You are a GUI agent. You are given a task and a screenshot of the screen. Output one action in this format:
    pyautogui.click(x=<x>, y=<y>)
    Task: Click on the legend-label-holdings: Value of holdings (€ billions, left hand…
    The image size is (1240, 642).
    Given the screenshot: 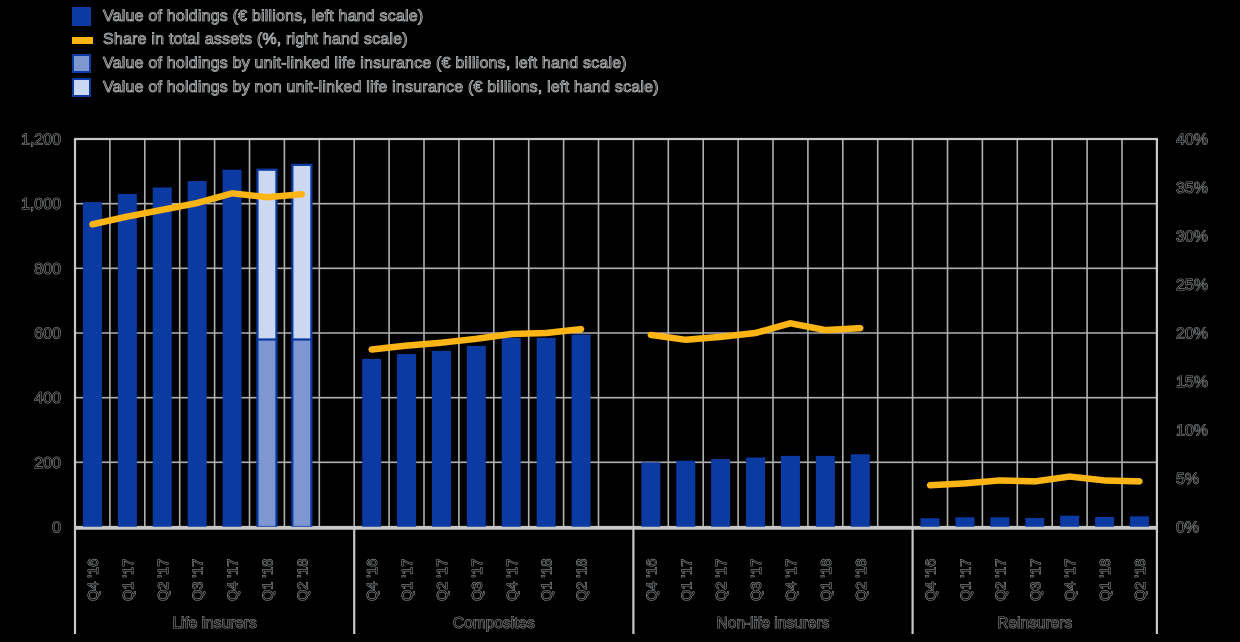 What is the action you would take?
    pyautogui.click(x=263, y=16)
    